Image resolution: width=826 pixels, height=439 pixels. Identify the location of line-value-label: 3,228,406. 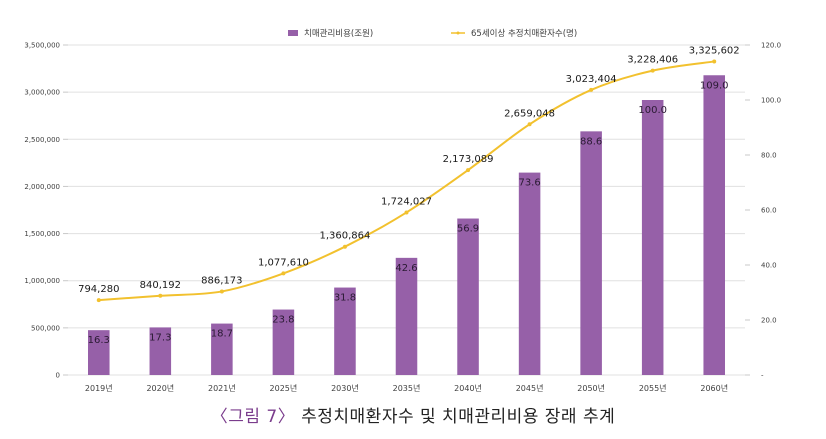
(652, 60).